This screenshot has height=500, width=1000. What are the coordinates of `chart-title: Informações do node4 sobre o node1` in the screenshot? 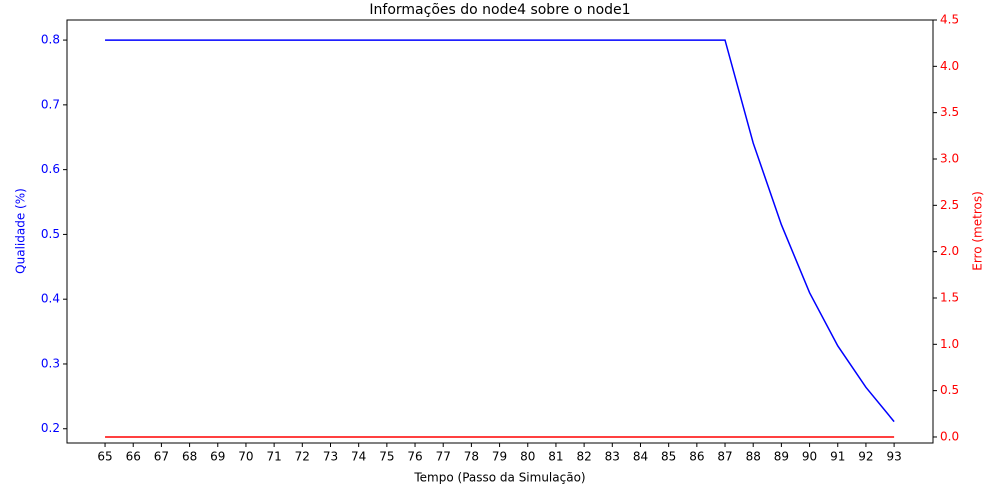 It's located at (499, 10).